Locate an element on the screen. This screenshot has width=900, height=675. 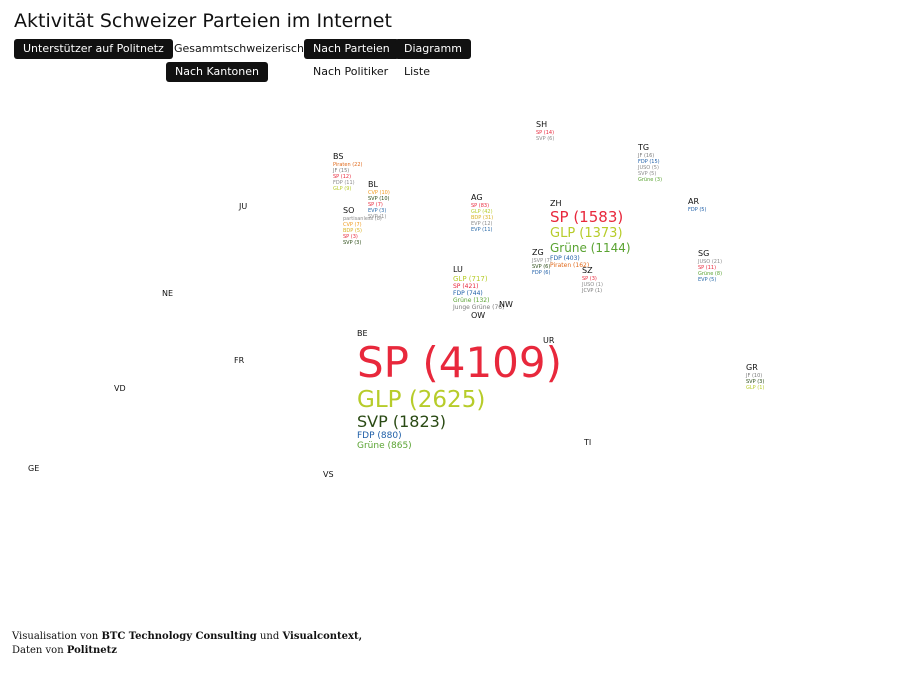
canton-party-entry: SP (83) is located at coordinates (480, 206).